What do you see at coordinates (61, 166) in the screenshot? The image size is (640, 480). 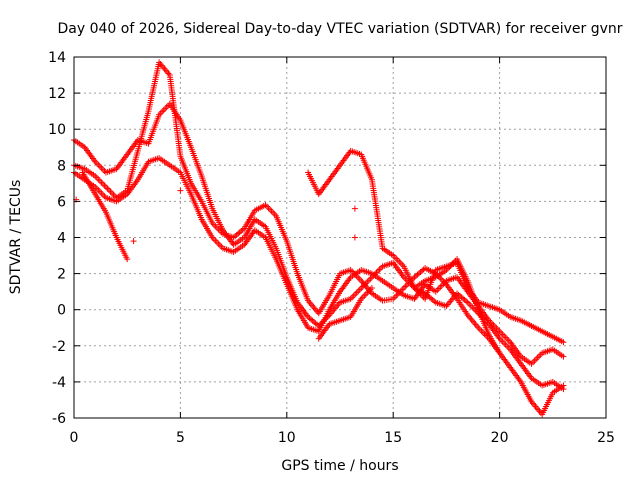 I see `y-tick-label: 8` at bounding box center [61, 166].